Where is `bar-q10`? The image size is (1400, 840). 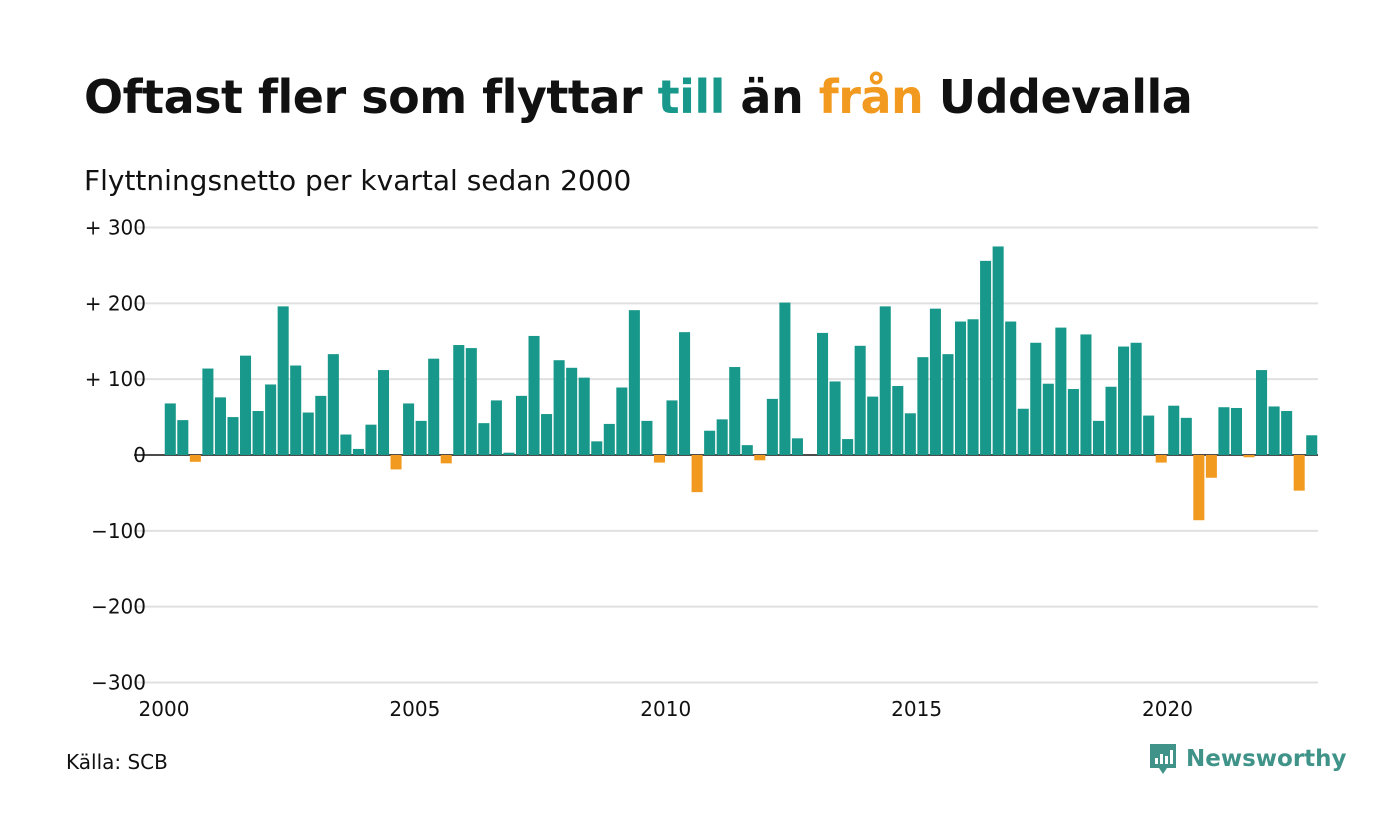
bar-q10 is located at coordinates (283, 380).